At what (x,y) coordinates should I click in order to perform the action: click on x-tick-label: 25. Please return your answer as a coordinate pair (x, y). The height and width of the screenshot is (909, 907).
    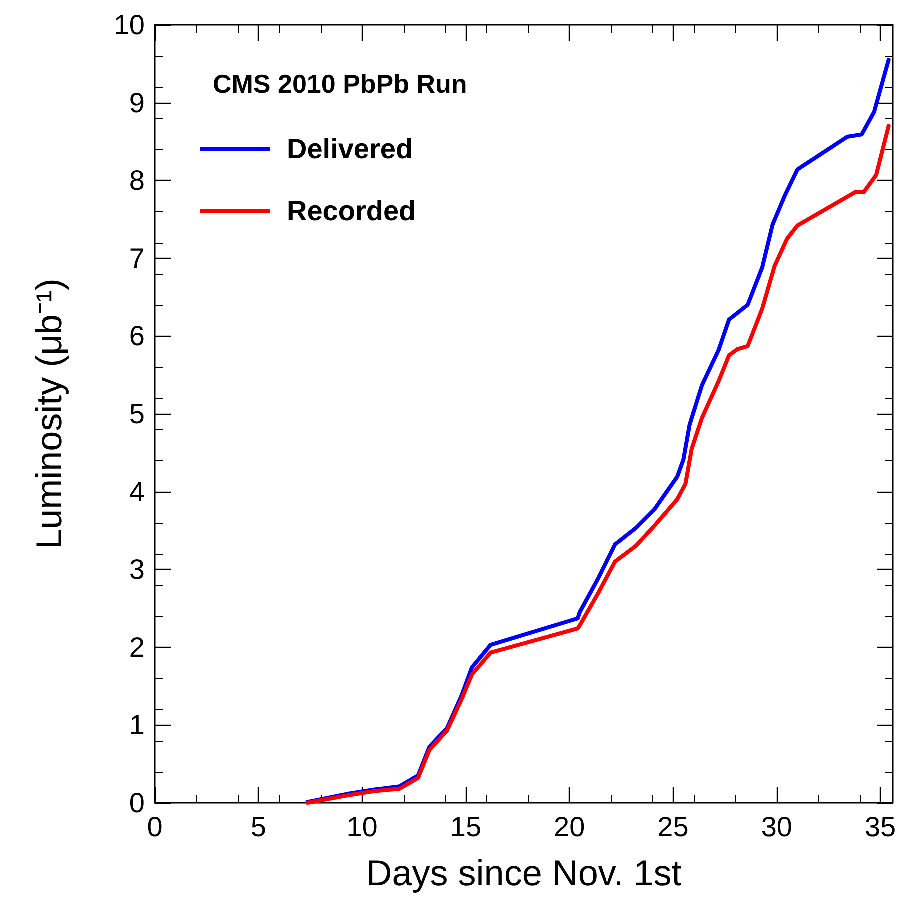
    Looking at the image, I should click on (673, 827).